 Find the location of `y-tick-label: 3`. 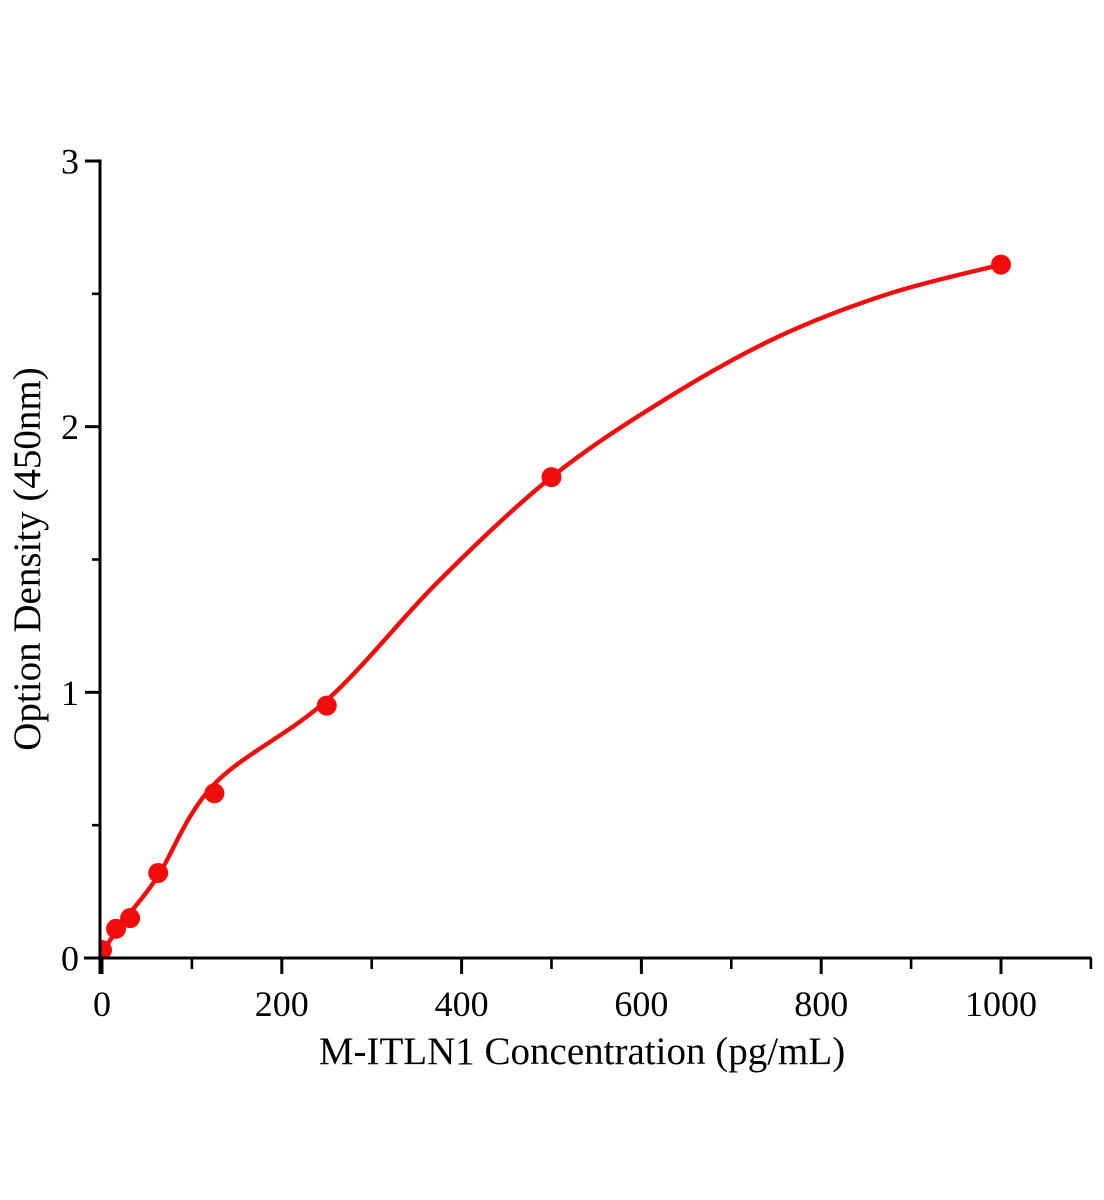

y-tick-label: 3 is located at coordinates (70, 161).